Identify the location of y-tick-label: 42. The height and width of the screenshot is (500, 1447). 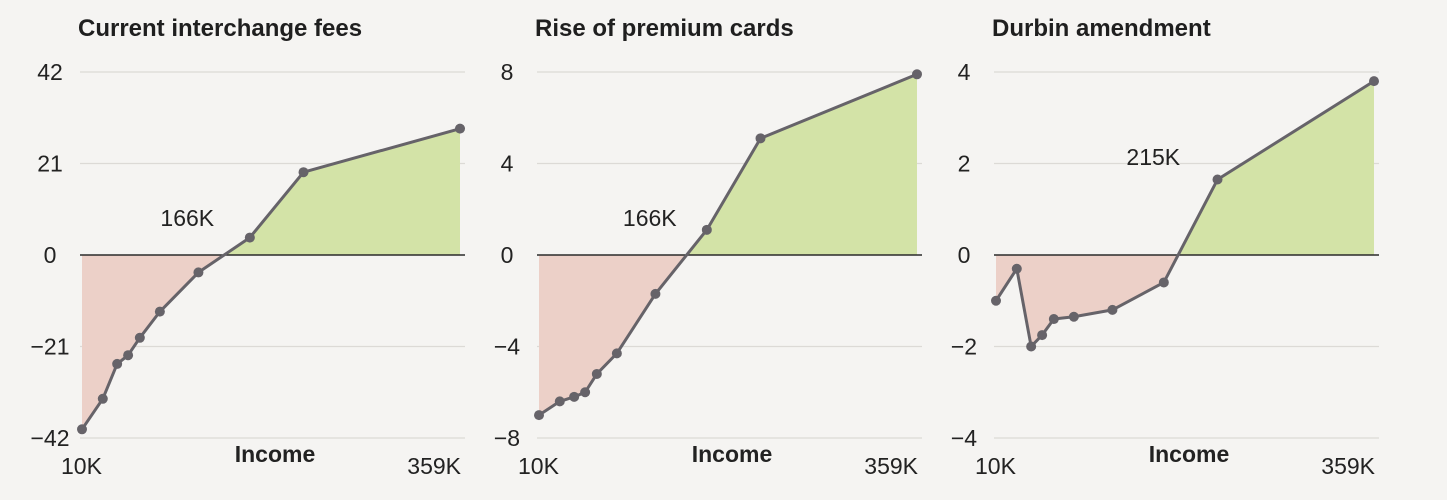
(50, 72).